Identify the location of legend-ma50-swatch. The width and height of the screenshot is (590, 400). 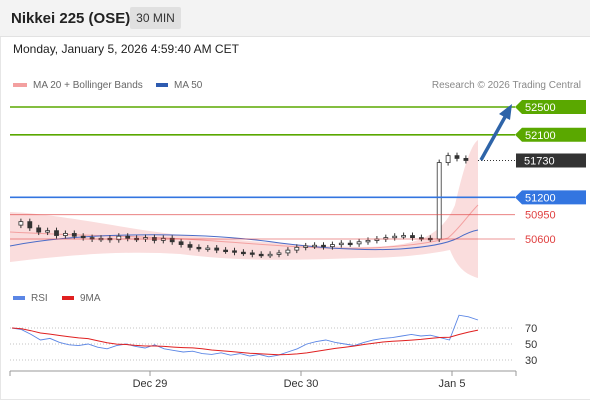
(162, 85).